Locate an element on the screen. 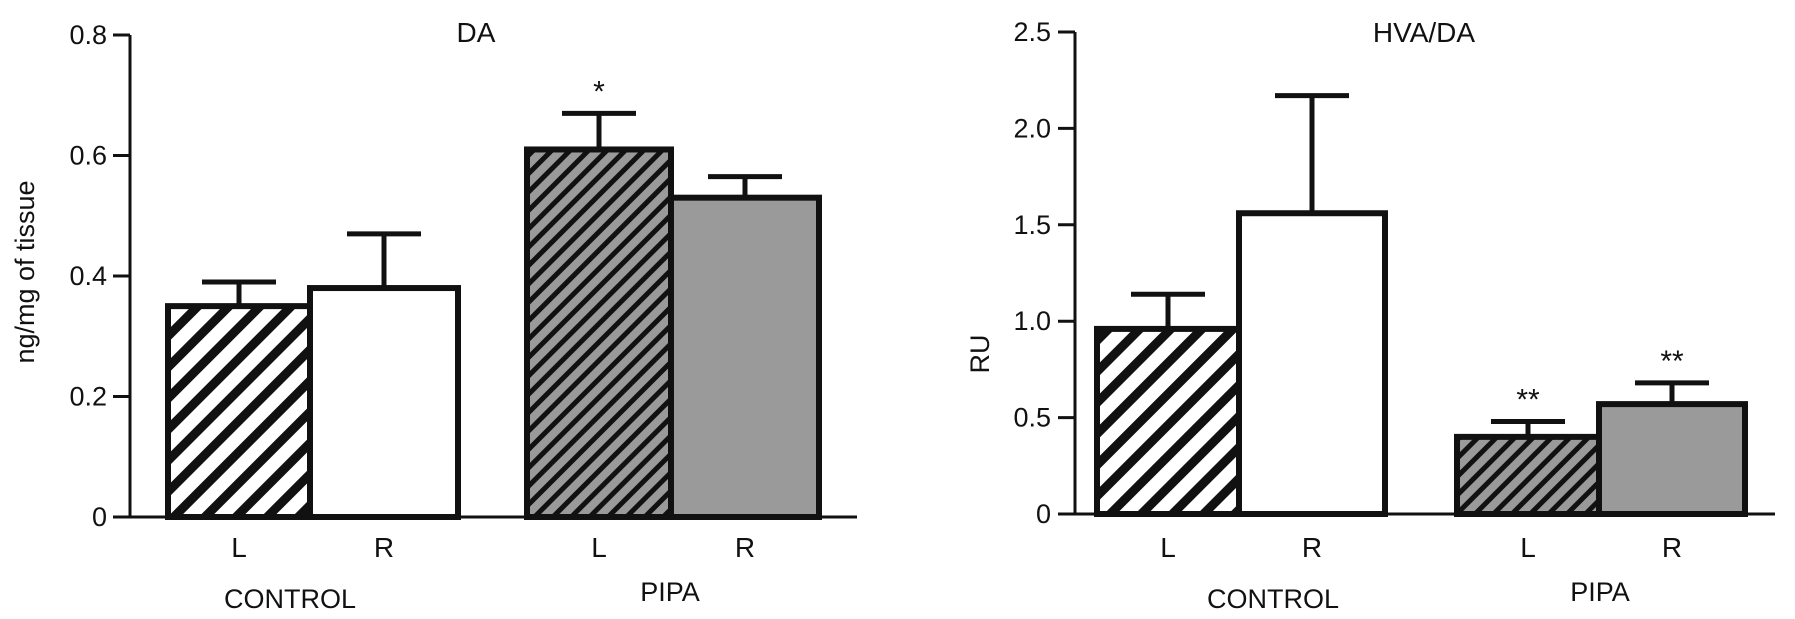 This screenshot has height=619, width=1795. y-tick-label: 0.4 is located at coordinates (88, 276).